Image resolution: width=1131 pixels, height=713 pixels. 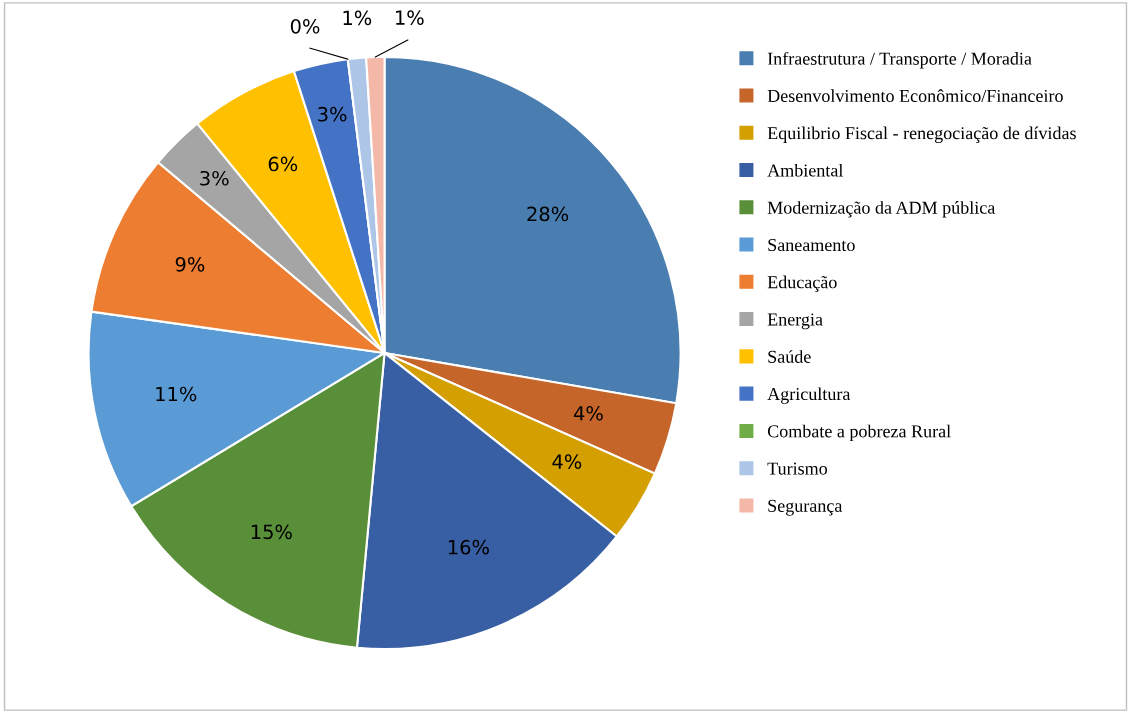 I want to click on data-label: 15%, so click(x=271, y=532).